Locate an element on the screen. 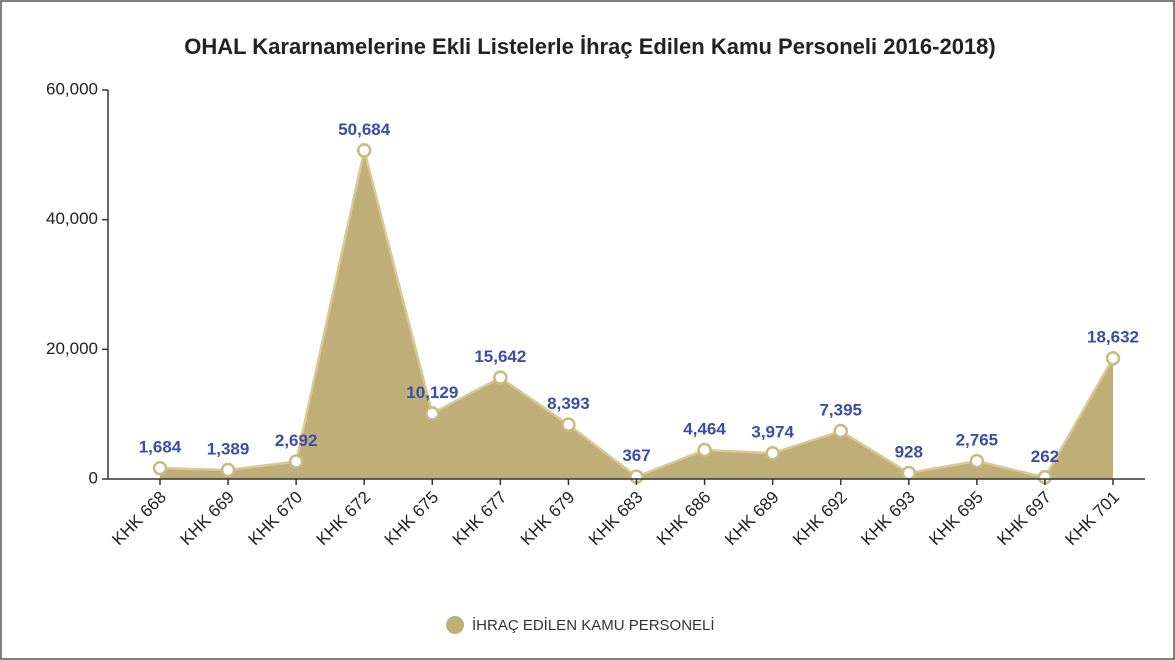 This screenshot has width=1175, height=660. legend-label: İHRAÇ EDİLEN KAMU PERSONELİ is located at coordinates (593, 625).